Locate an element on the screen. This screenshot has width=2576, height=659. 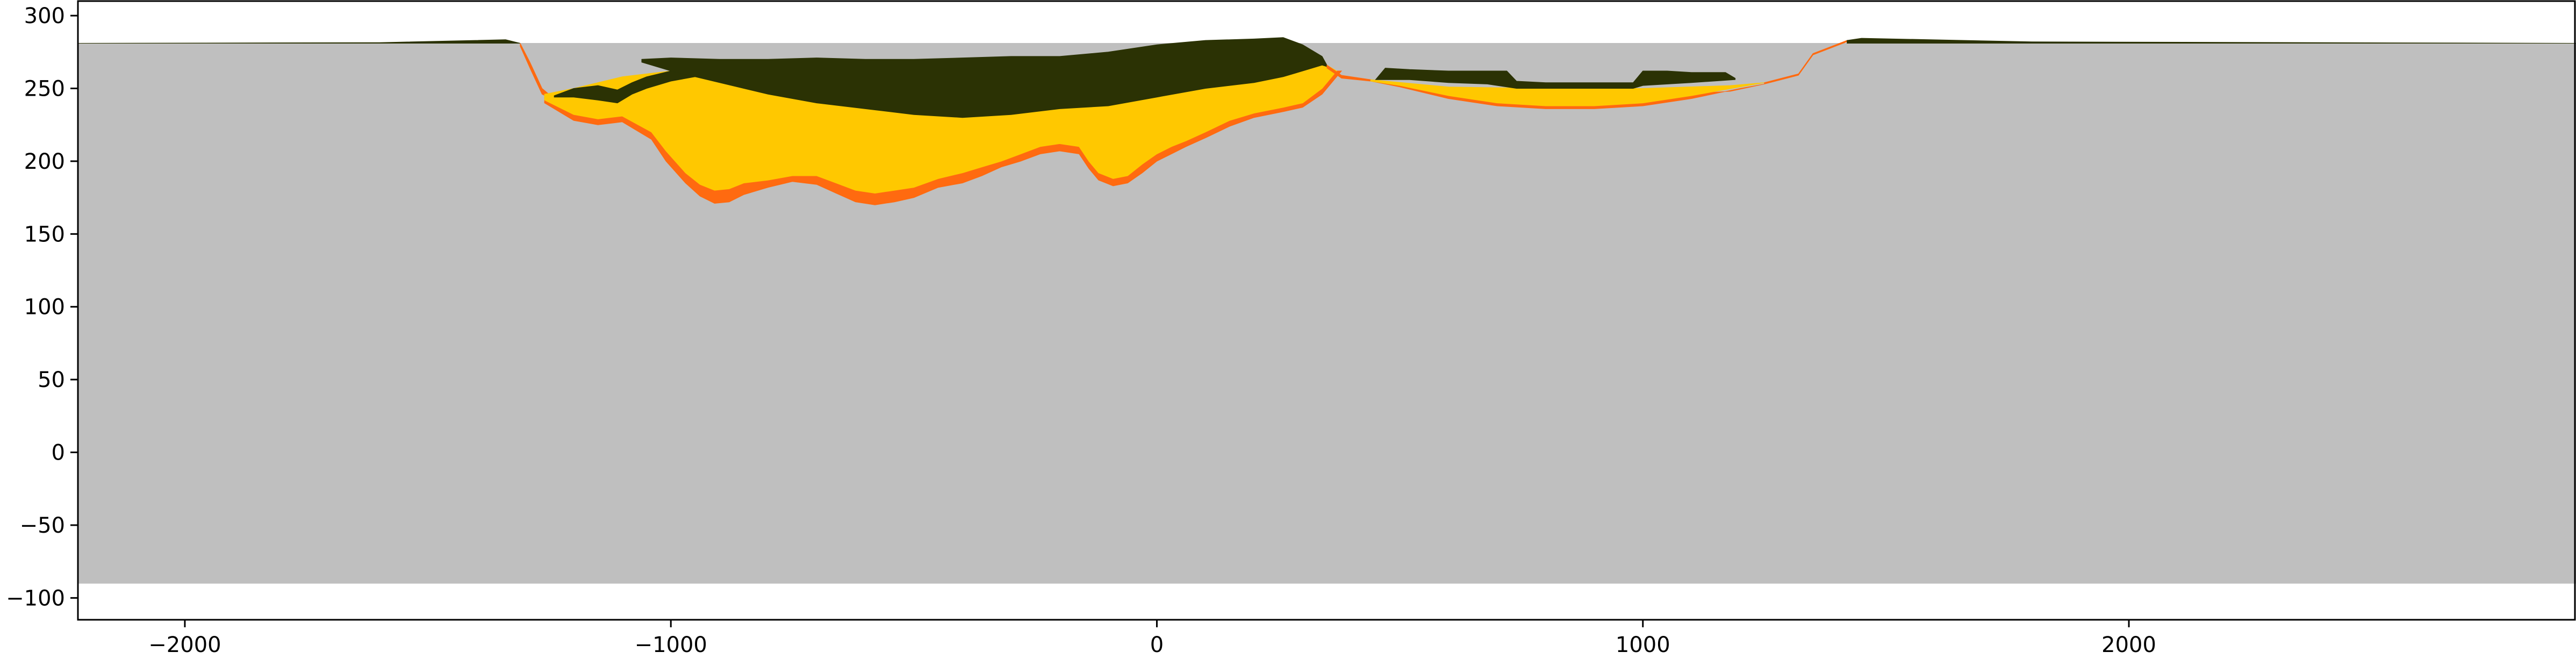
y-tick-label: 250 is located at coordinates (44, 88).